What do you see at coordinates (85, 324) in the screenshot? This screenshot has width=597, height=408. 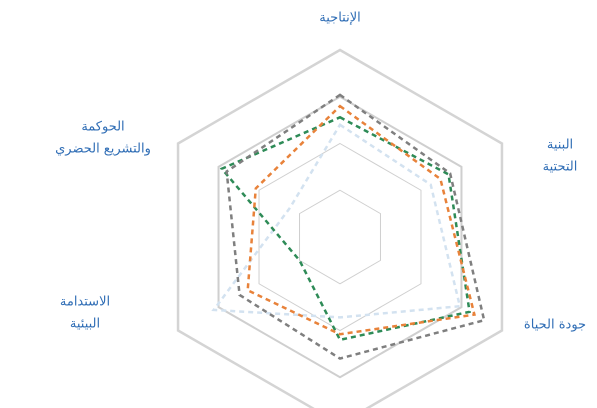 I see `axis-label: البيئية` at bounding box center [85, 324].